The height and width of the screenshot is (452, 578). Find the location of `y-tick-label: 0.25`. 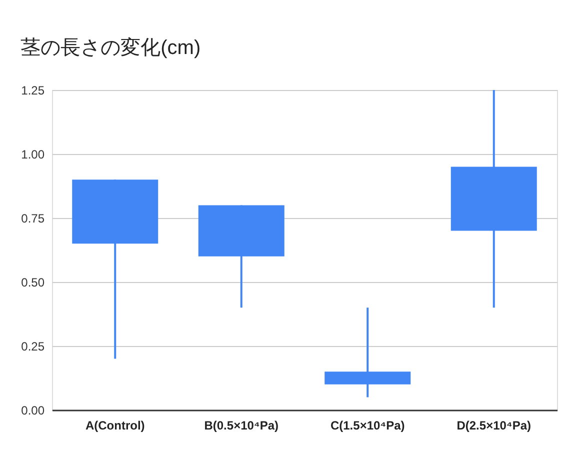

y-tick-label: 0.25 is located at coordinates (33, 347).